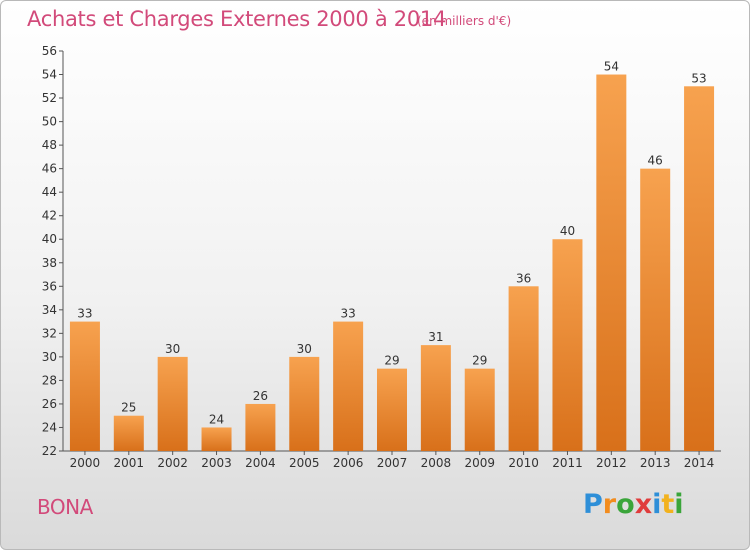 The width and height of the screenshot is (750, 550). I want to click on y-tick-label: 22, so click(49, 451).